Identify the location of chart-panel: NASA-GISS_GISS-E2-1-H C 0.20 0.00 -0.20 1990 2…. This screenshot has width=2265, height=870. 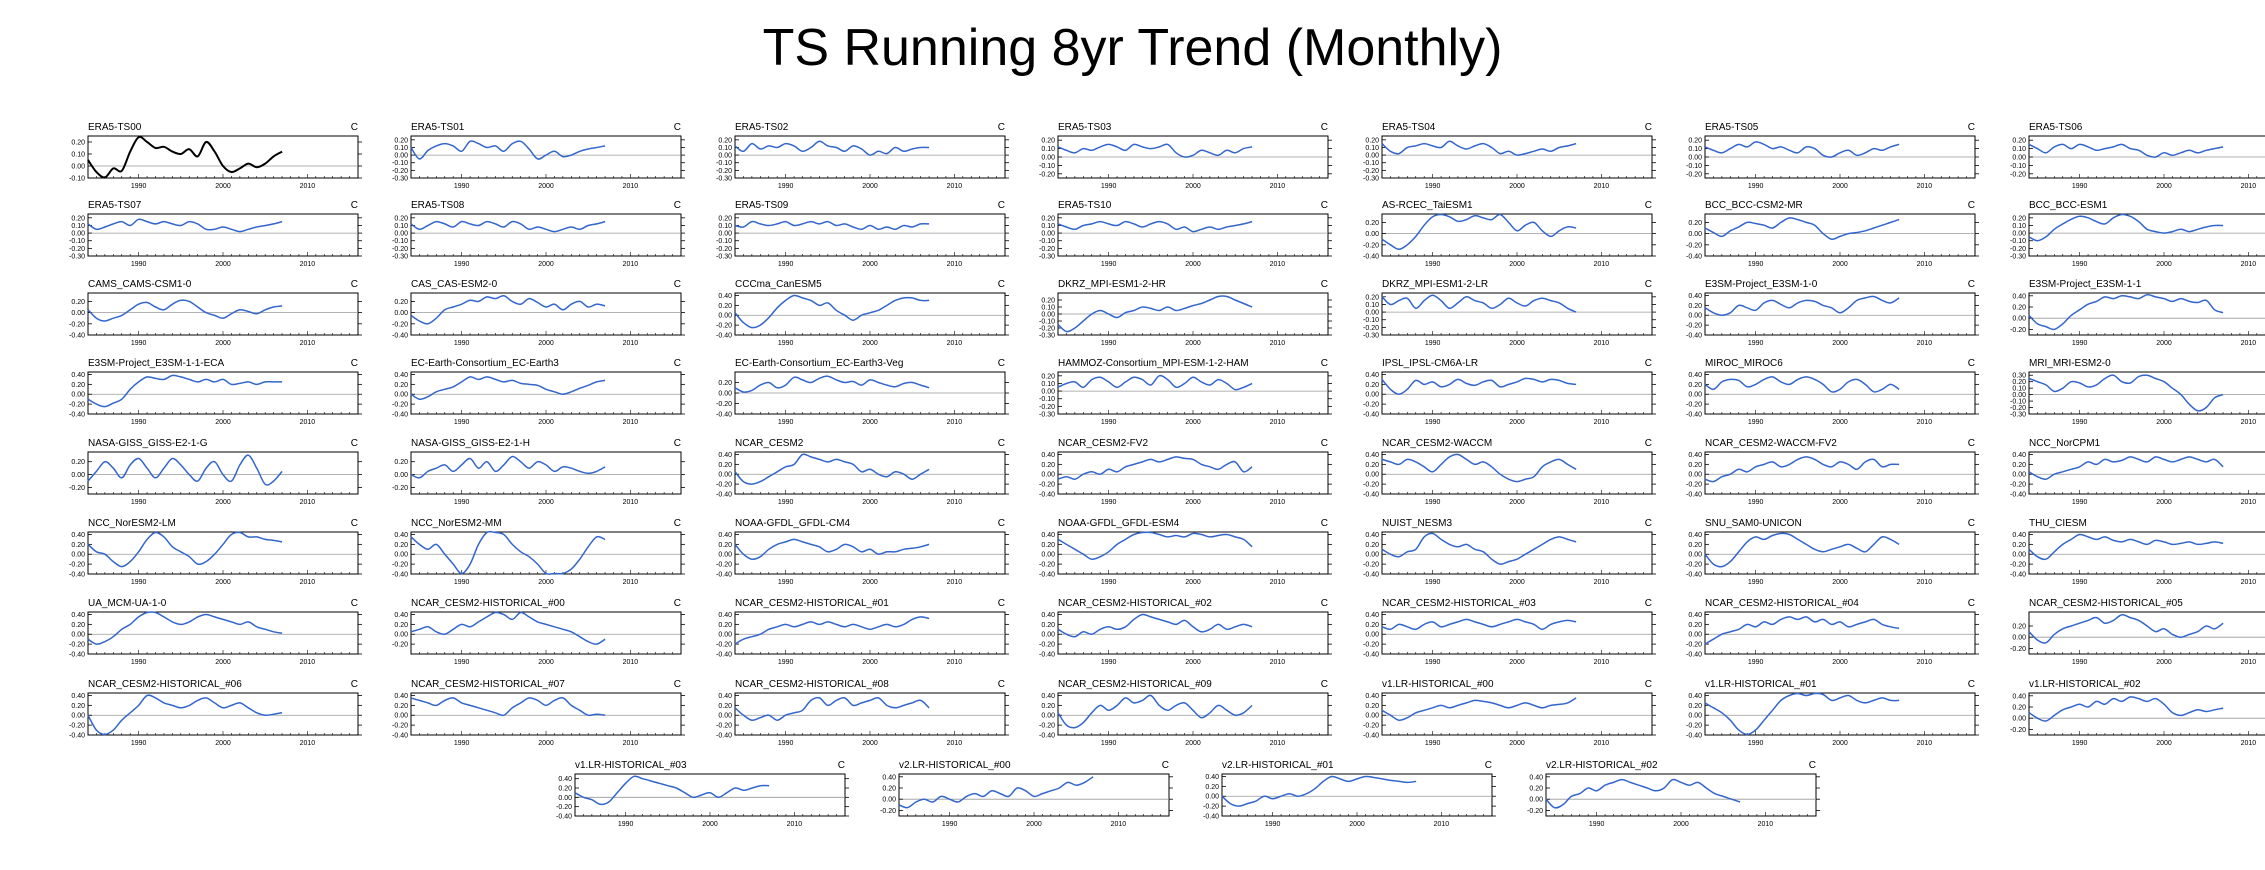
(524, 474).